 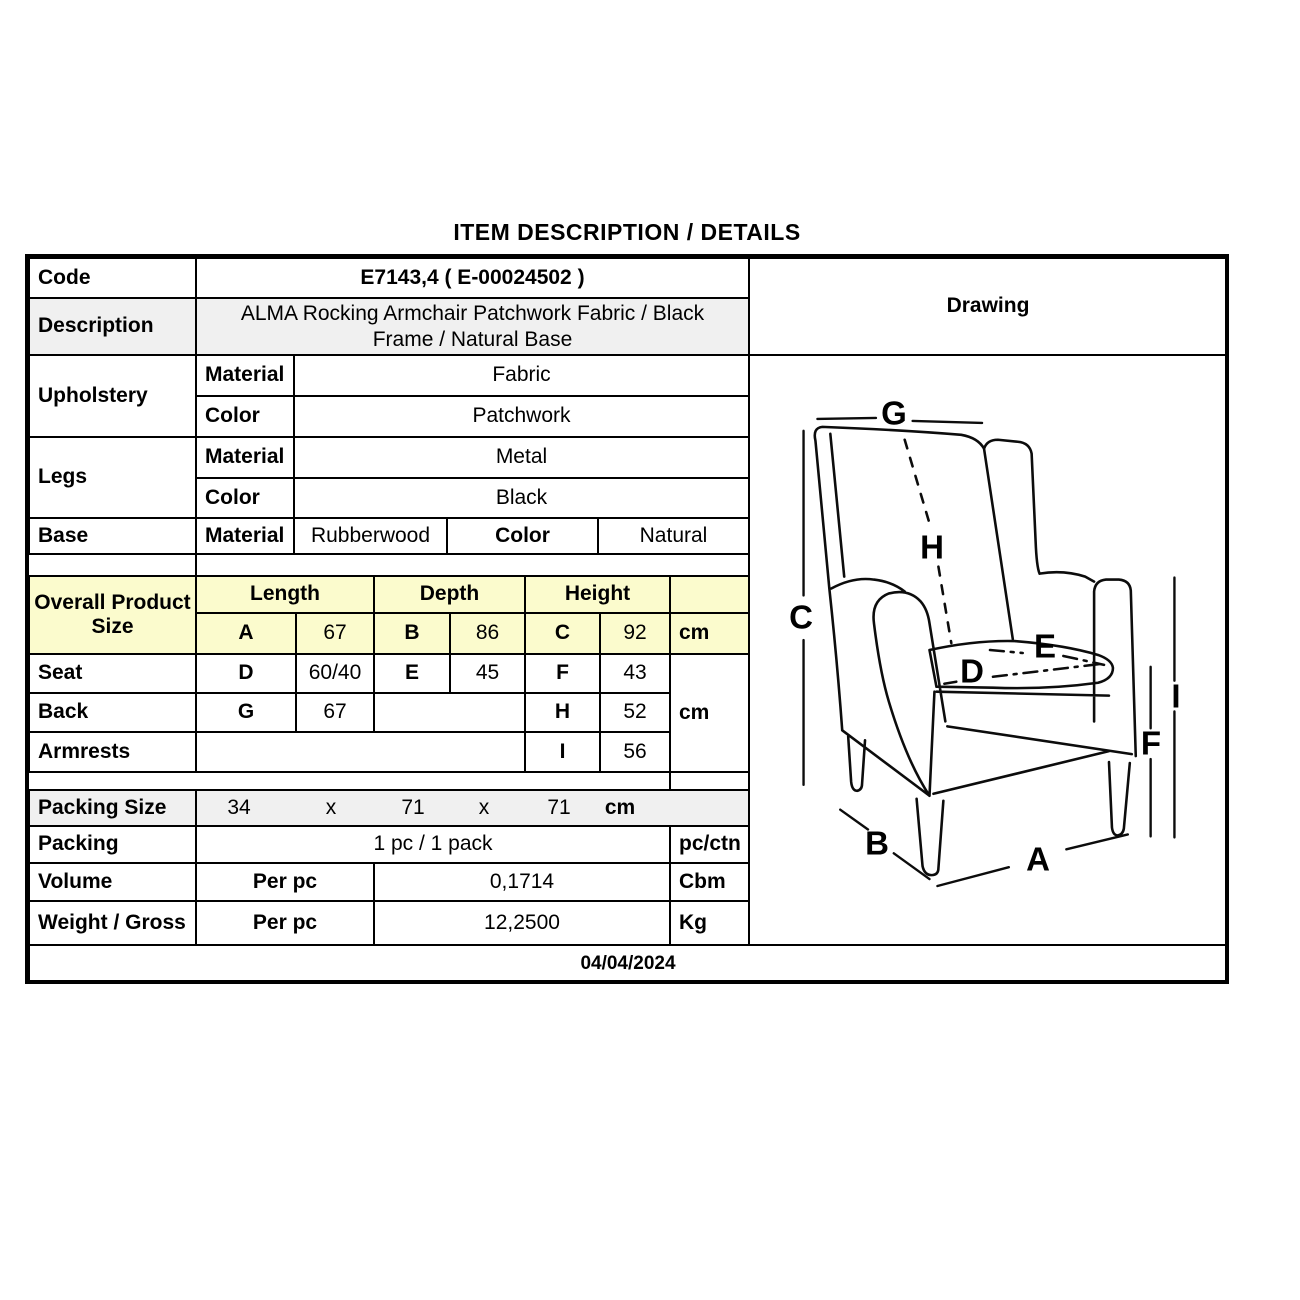 I want to click on dimension-lines, so click(x=989, y=652).